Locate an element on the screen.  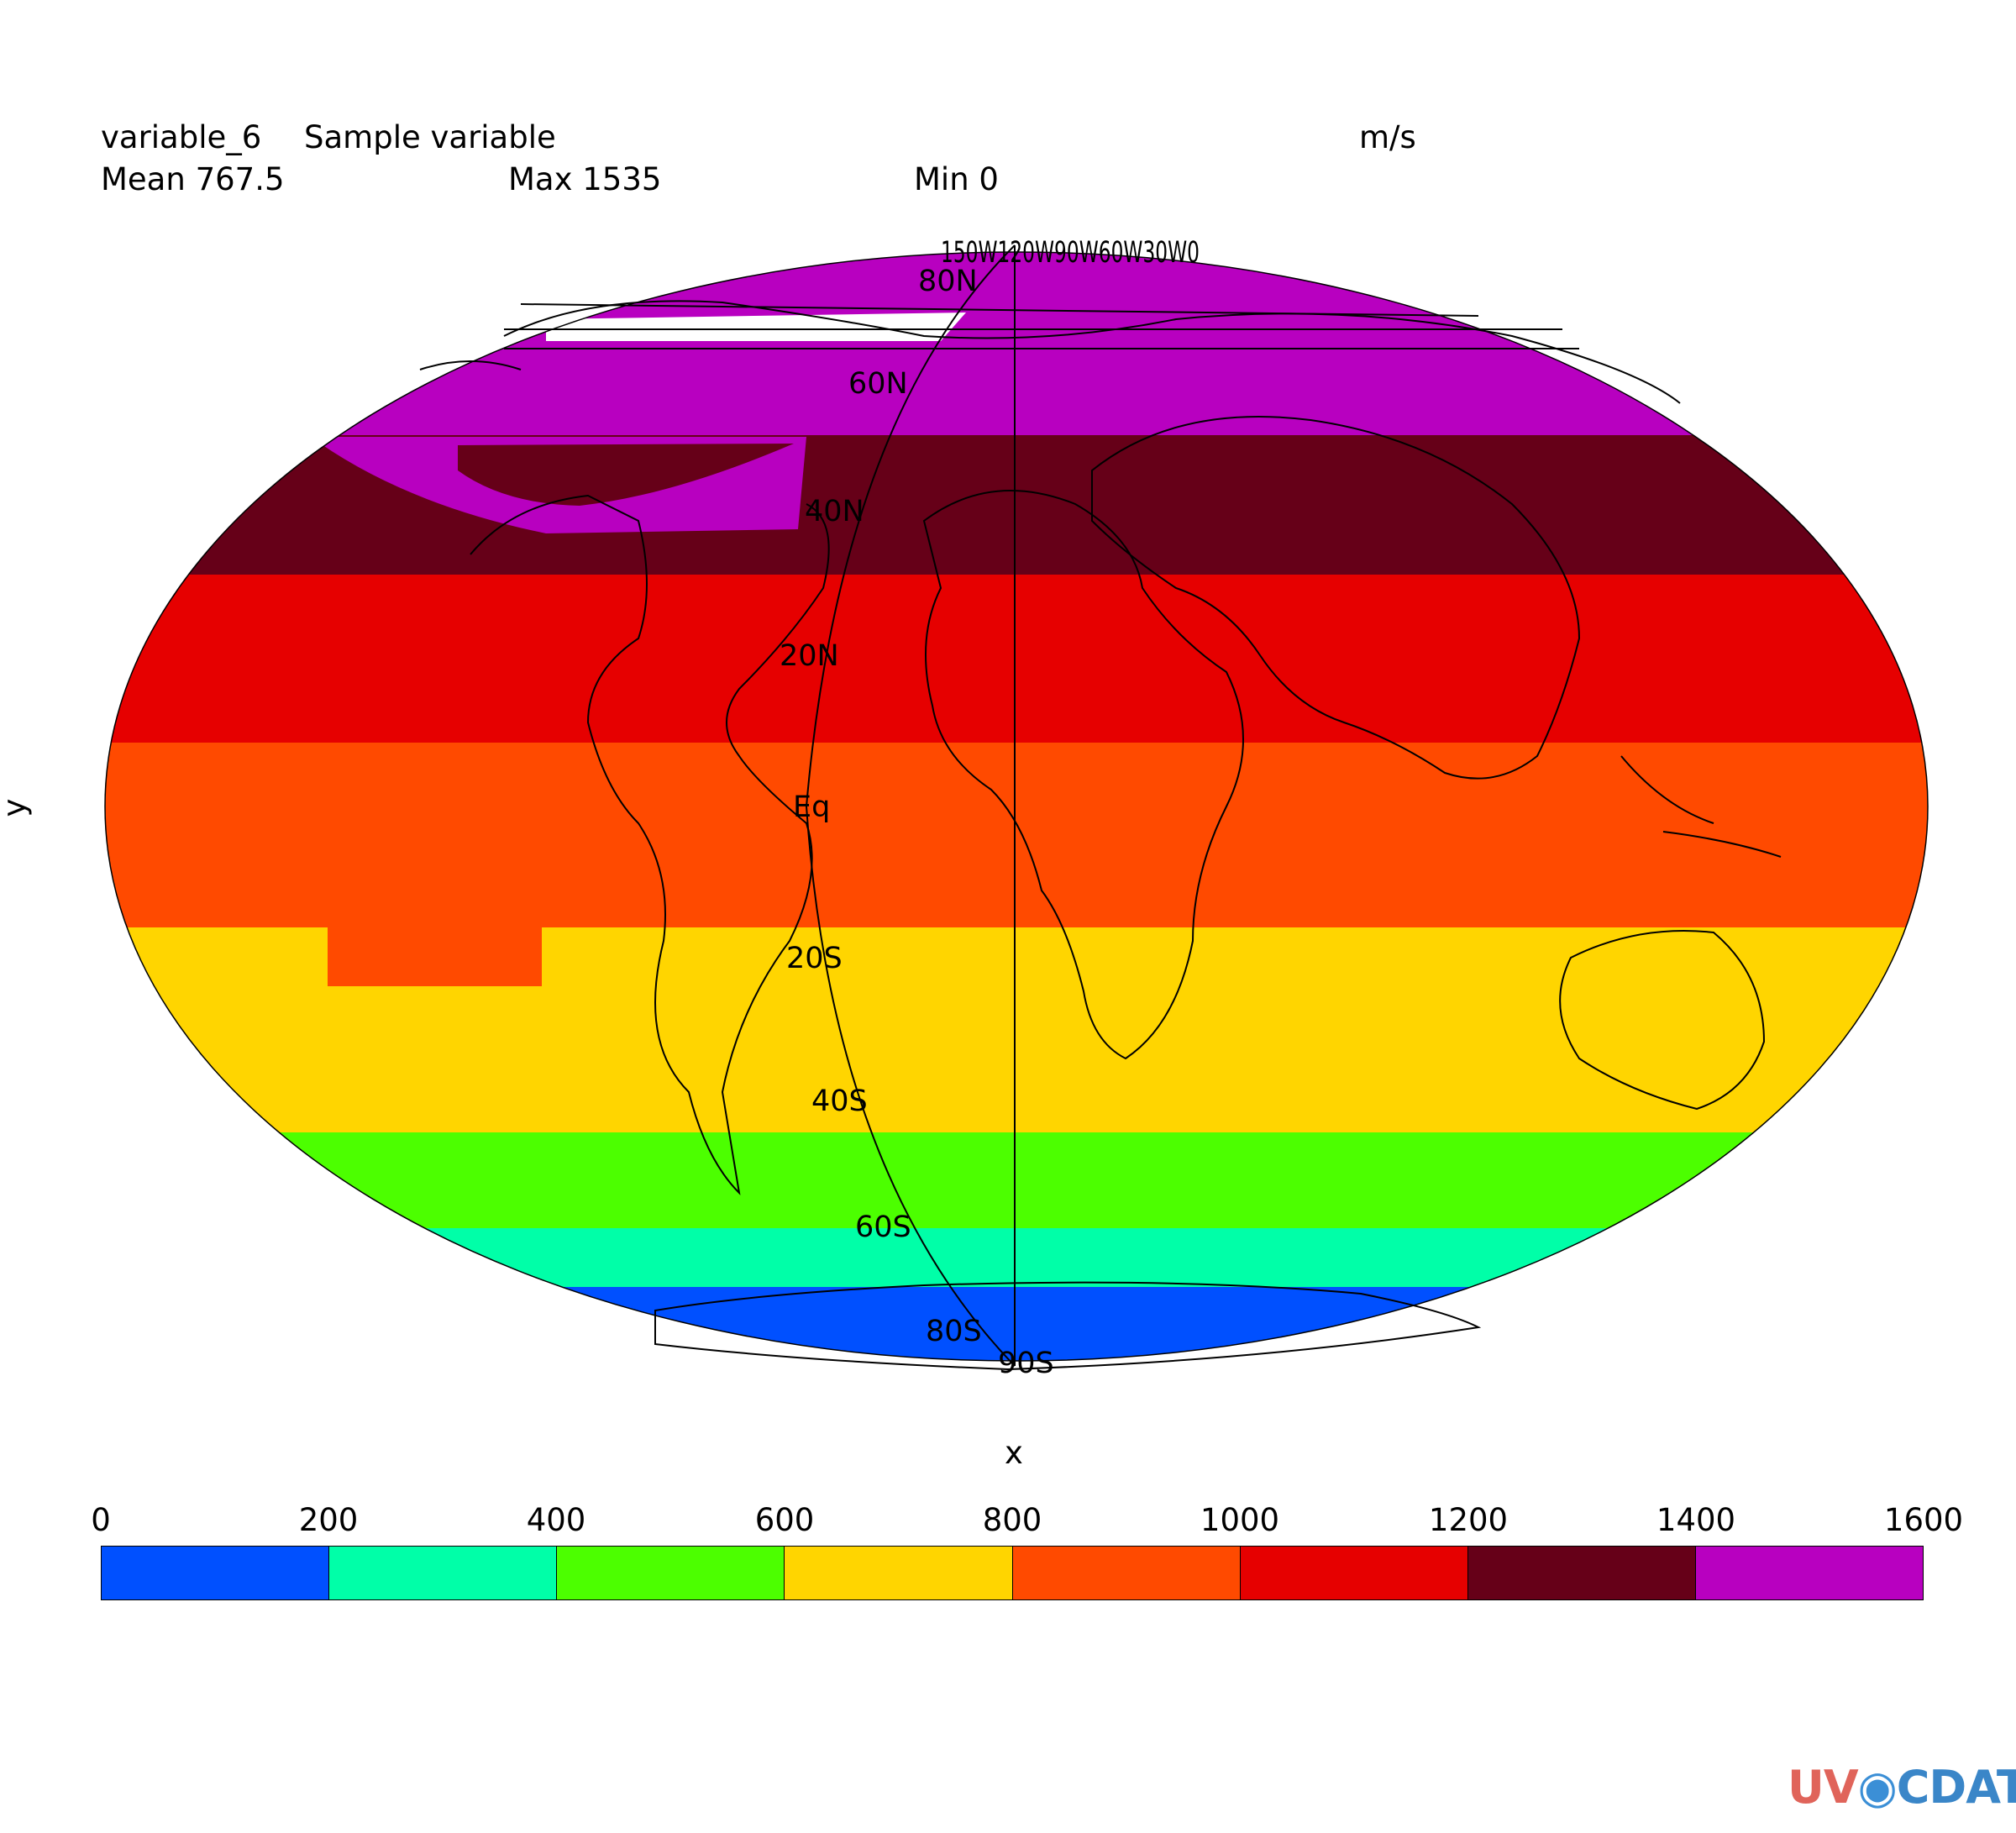
logo-uv: UV is located at coordinates (1823, 1787).